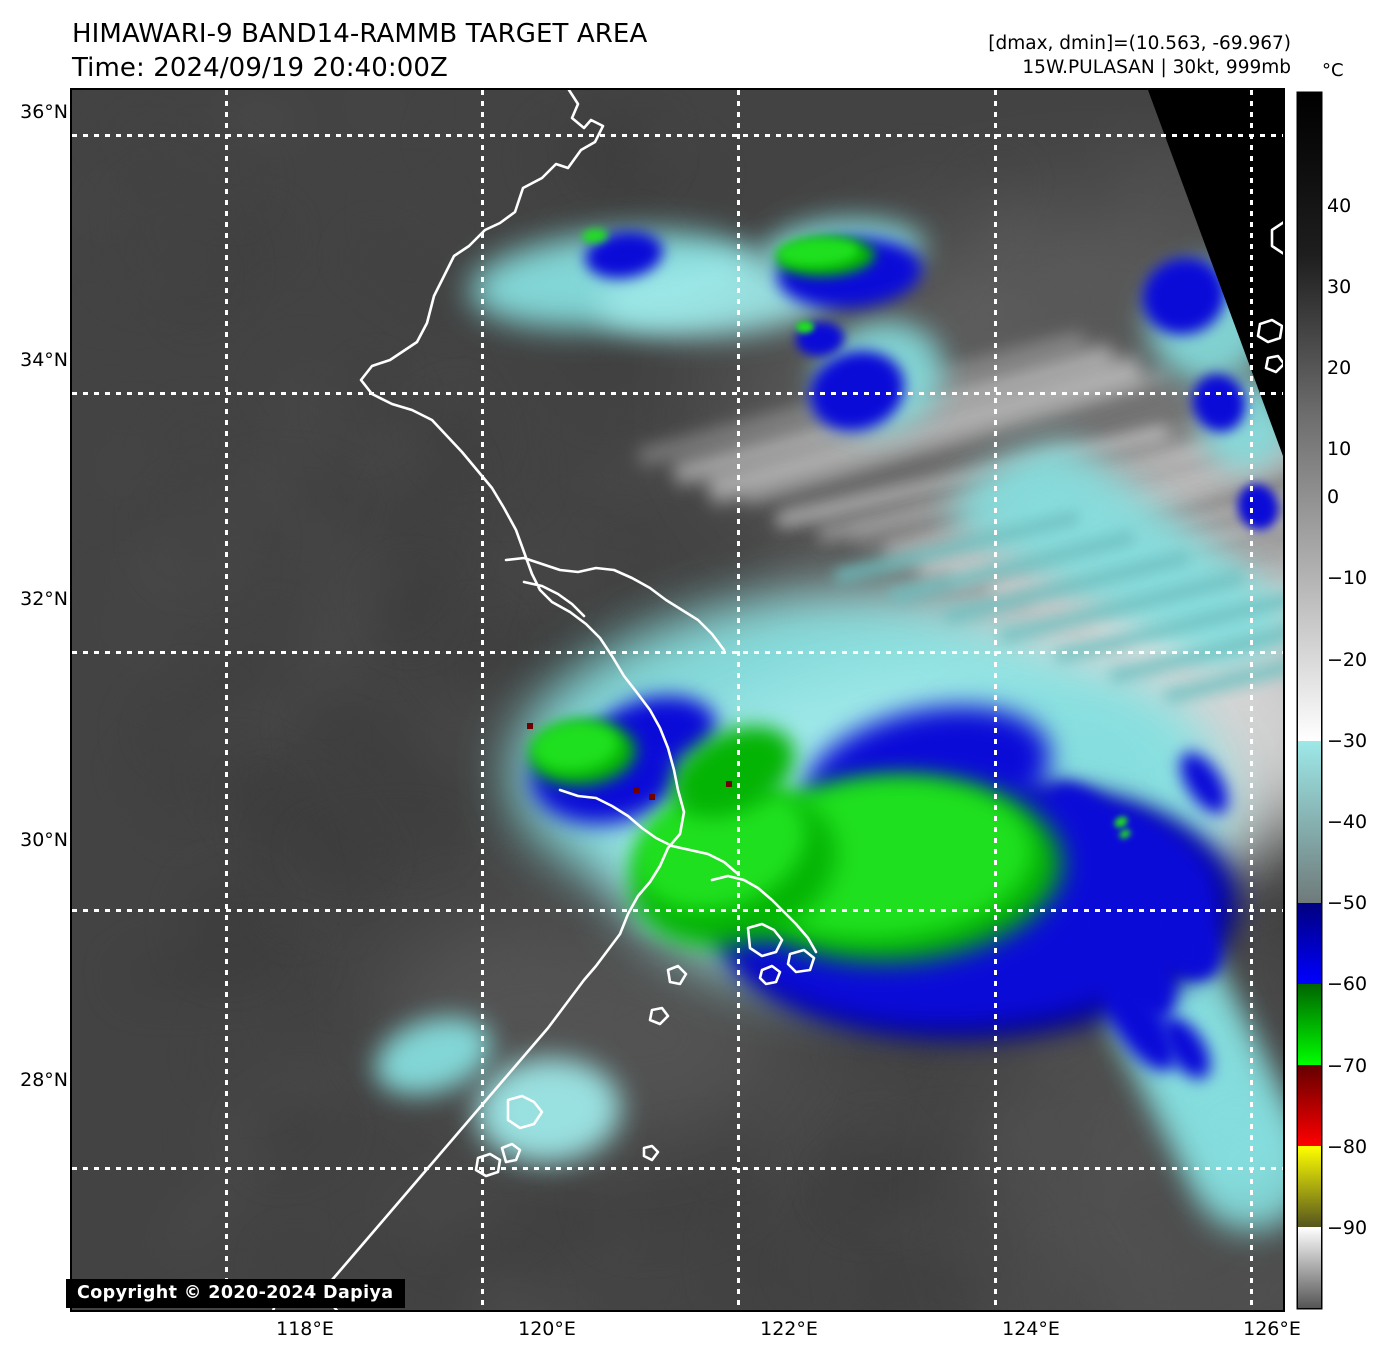 The image size is (1389, 1359). Describe the element at coordinates (1347, 1147) in the screenshot. I see `cbar-tick-m80: −80` at that location.